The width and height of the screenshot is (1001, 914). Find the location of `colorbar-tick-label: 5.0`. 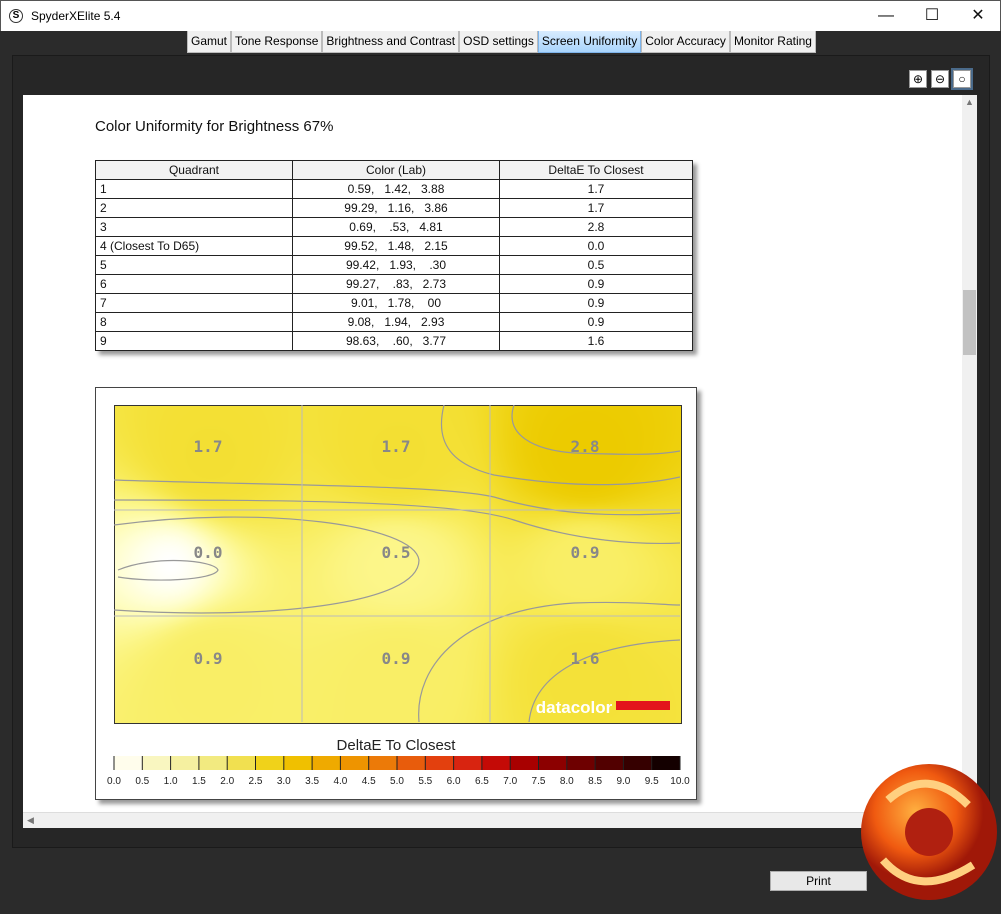

colorbar-tick-label: 5.0 is located at coordinates (397, 781).